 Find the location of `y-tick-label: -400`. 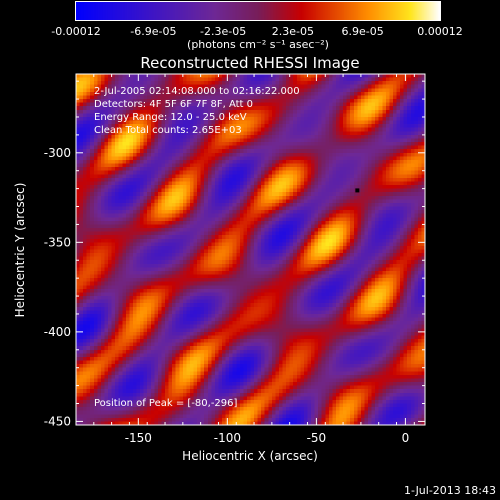

y-tick-label: -400 is located at coordinates (57, 332).